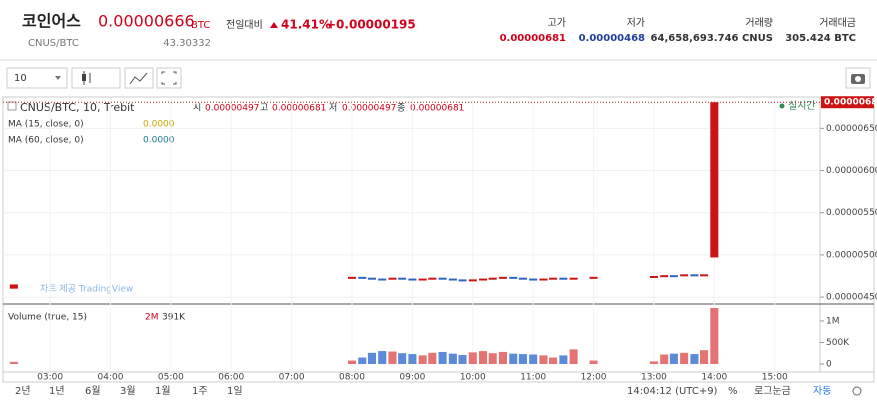 The height and width of the screenshot is (400, 877). What do you see at coordinates (733, 391) in the screenshot?
I see `percent-toggle: %` at bounding box center [733, 391].